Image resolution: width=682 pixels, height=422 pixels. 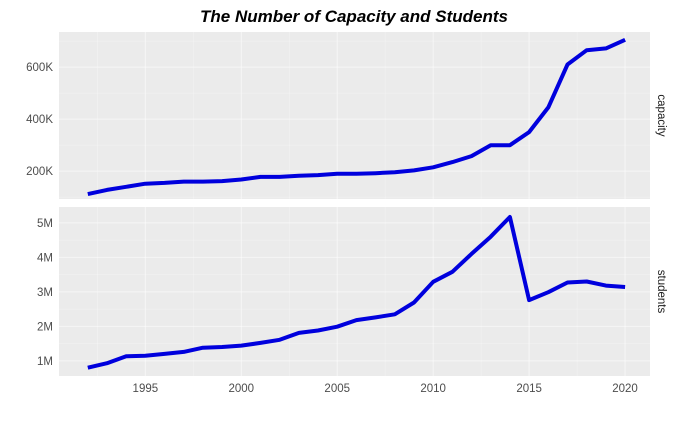 I want to click on x-tick-label: 2015, so click(x=529, y=389).